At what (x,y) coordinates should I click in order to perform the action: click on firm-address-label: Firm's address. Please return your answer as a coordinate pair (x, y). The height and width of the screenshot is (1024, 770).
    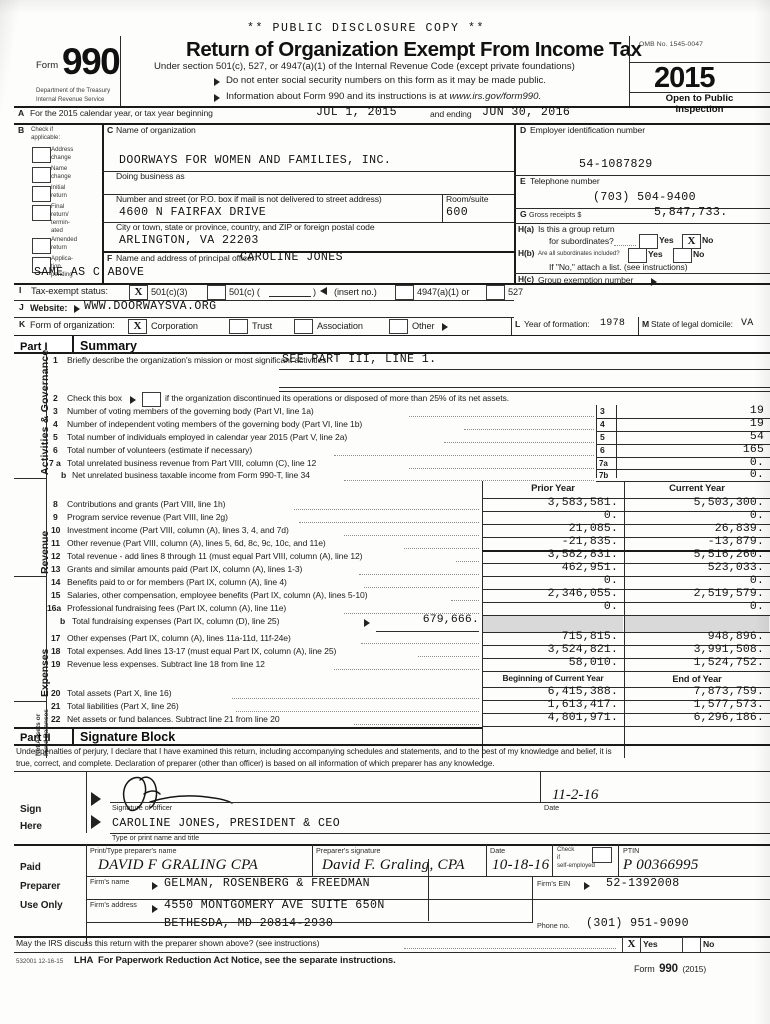
    Looking at the image, I should click on (113, 904).